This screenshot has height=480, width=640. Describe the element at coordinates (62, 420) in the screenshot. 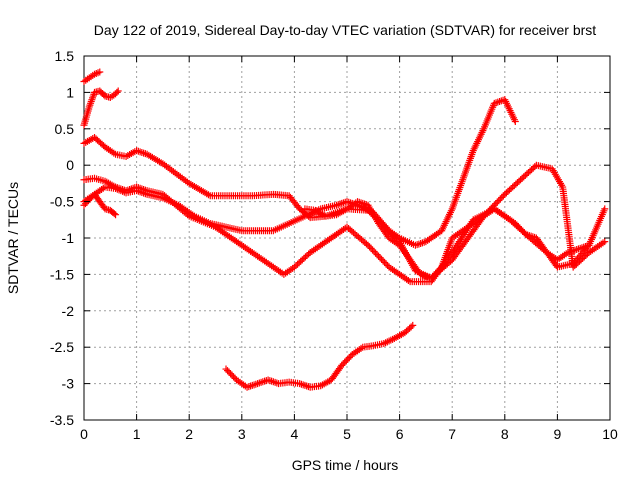

I see `y-tick-label: -3.5` at that location.